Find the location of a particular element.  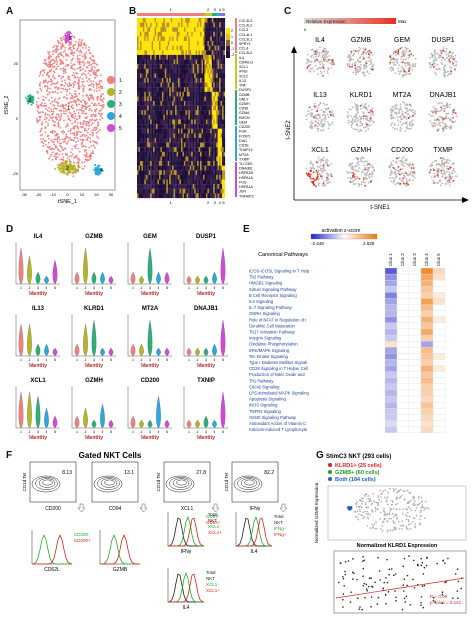

x-tick-label: -30 is located at coordinates (24, 194).